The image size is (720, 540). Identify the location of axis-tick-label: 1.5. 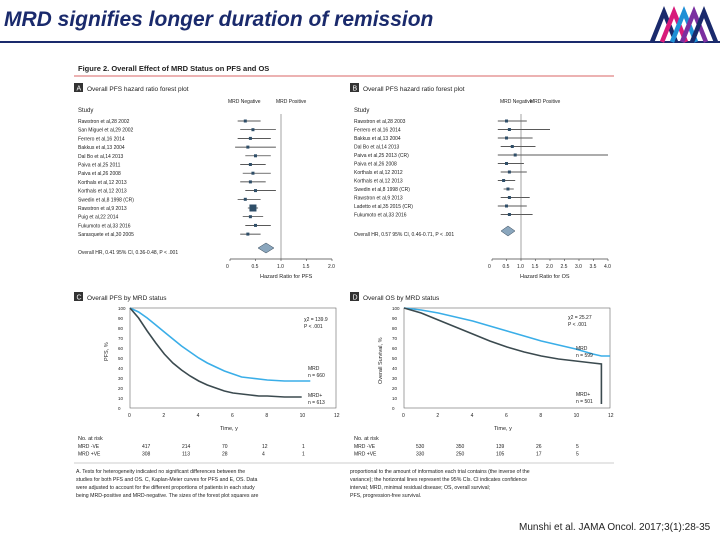
(306, 267).